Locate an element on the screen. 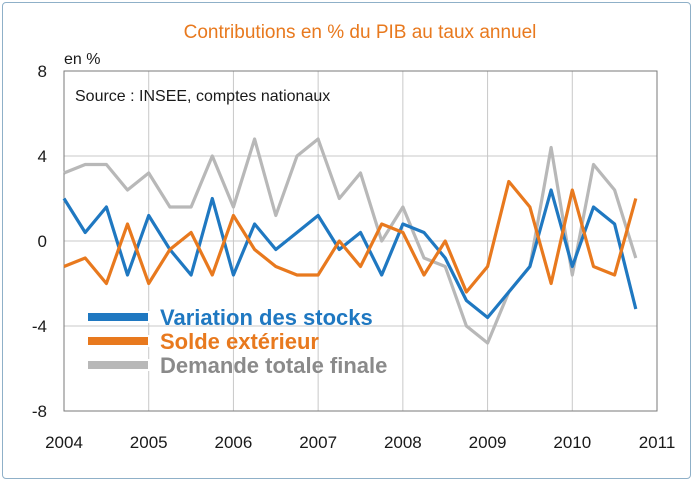 Image resolution: width=695 pixels, height=483 pixels. y-tick-label: -8 is located at coordinates (39, 411).